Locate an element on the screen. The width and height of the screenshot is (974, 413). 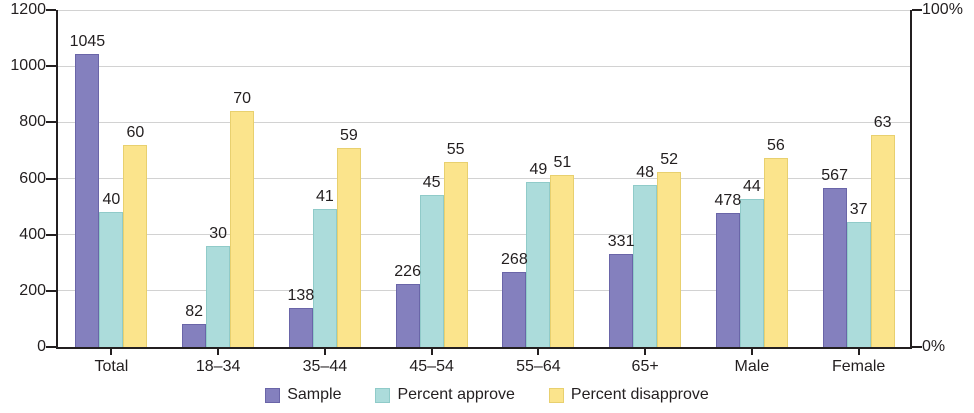
bar-value-sample-5: 331 is located at coordinates (621, 242).